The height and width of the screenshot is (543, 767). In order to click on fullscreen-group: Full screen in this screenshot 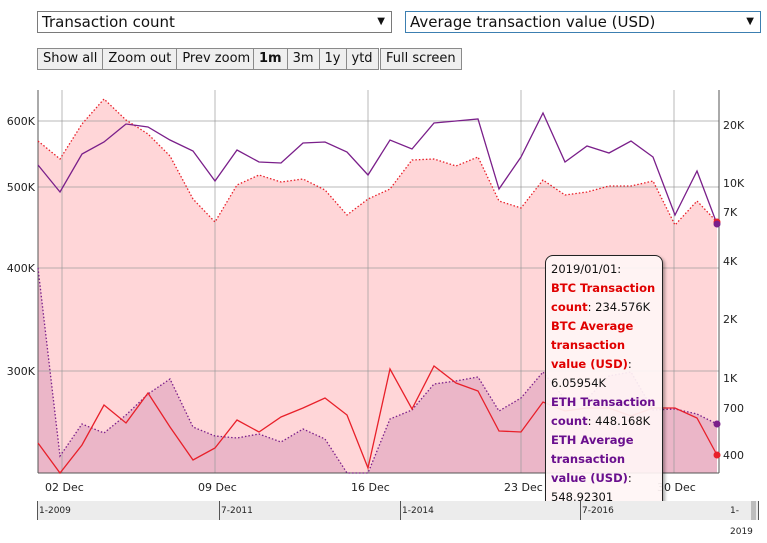, I will do `click(421, 59)`.